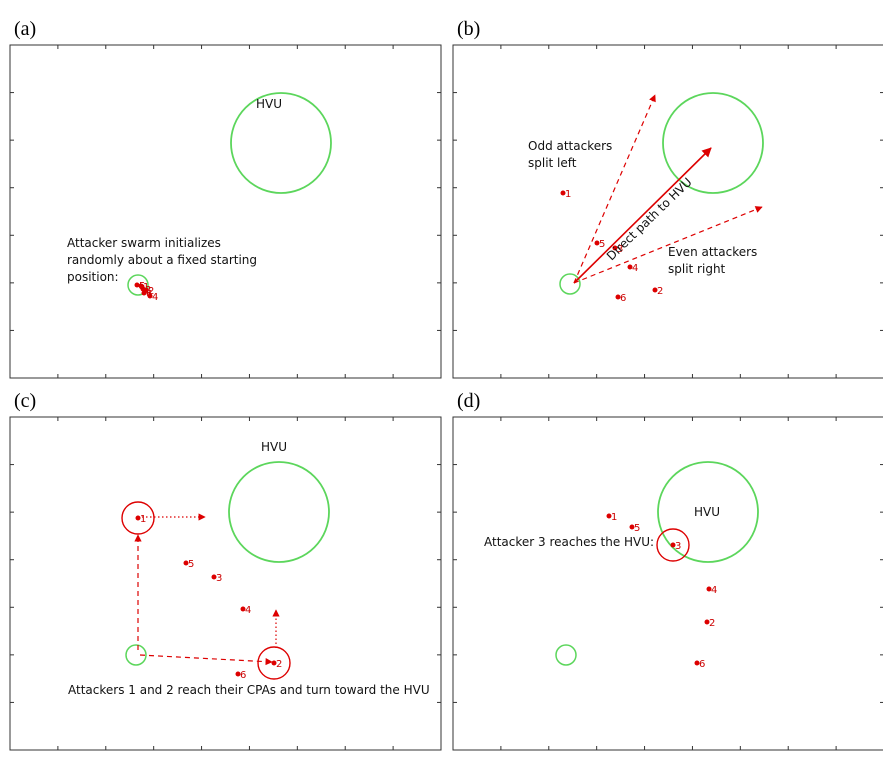 The width and height of the screenshot is (883, 757). Describe the element at coordinates (468, 29) in the screenshot. I see `panel-label: (b)` at that location.